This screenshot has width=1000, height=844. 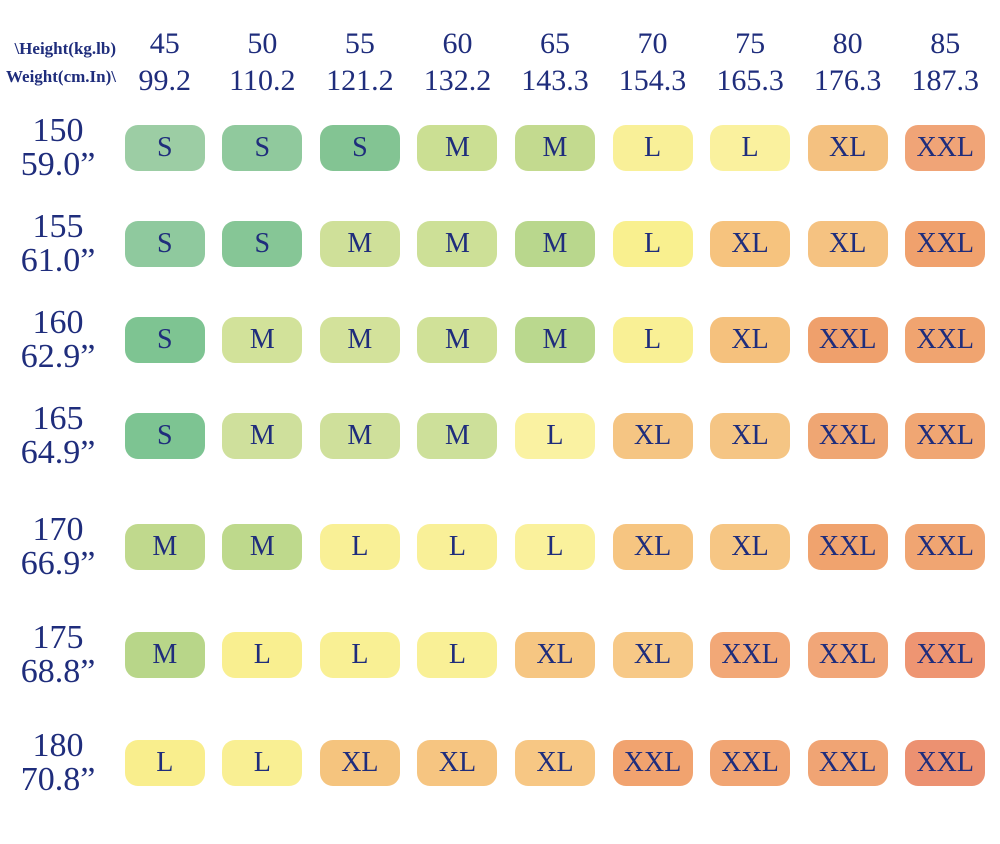 What do you see at coordinates (458, 63) in the screenshot?
I see `column-header: 60 132.2` at bounding box center [458, 63].